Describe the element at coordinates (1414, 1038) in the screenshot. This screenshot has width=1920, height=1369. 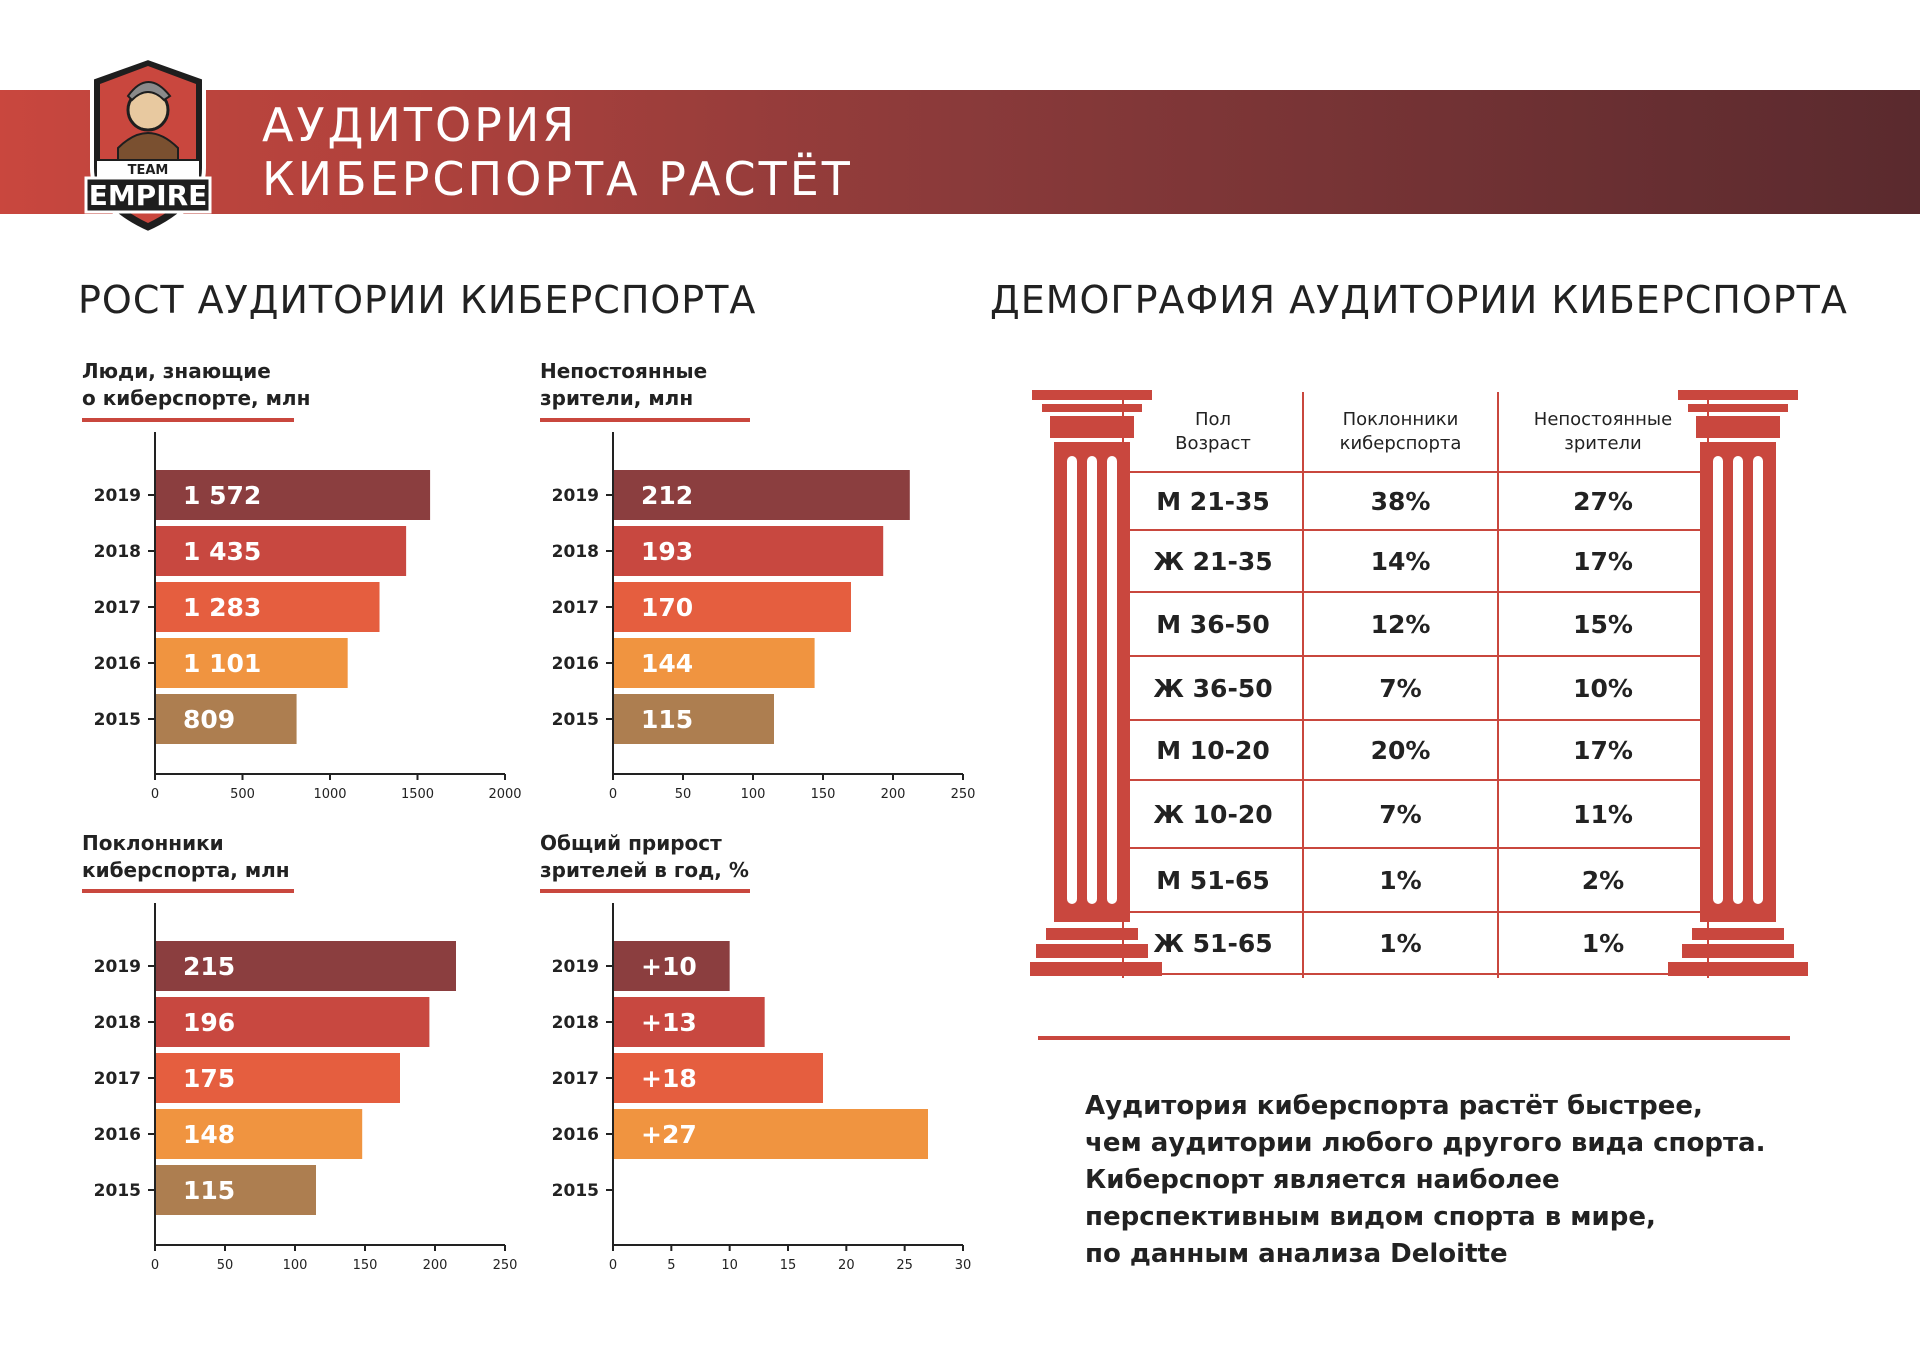
I see `note-separator` at that location.